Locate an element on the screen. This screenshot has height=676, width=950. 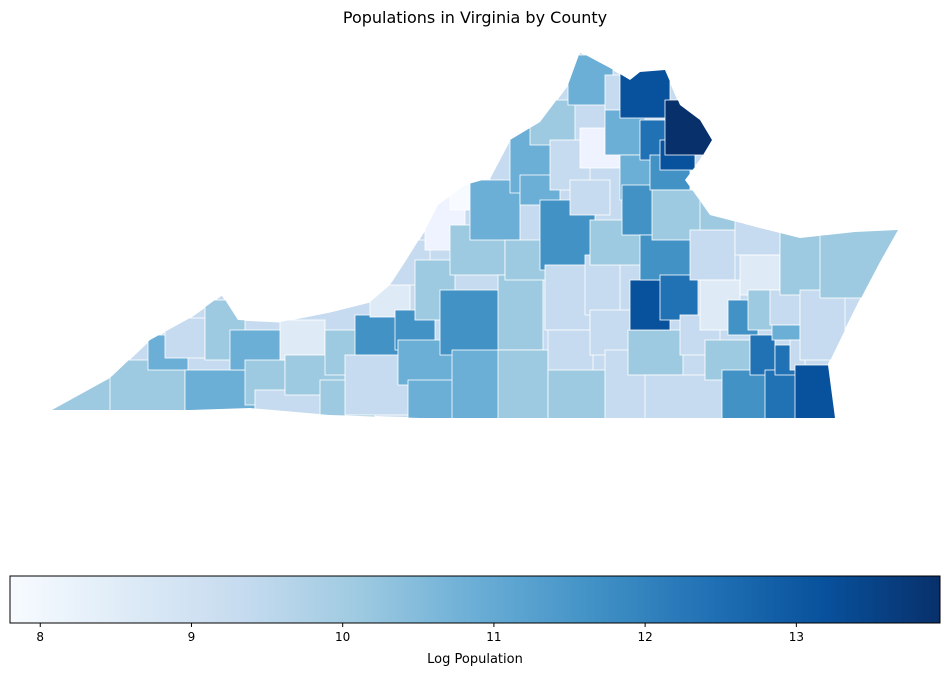
colorbar: 8 9 10 11 12 13 Log Population is located at coordinates (475, 621).